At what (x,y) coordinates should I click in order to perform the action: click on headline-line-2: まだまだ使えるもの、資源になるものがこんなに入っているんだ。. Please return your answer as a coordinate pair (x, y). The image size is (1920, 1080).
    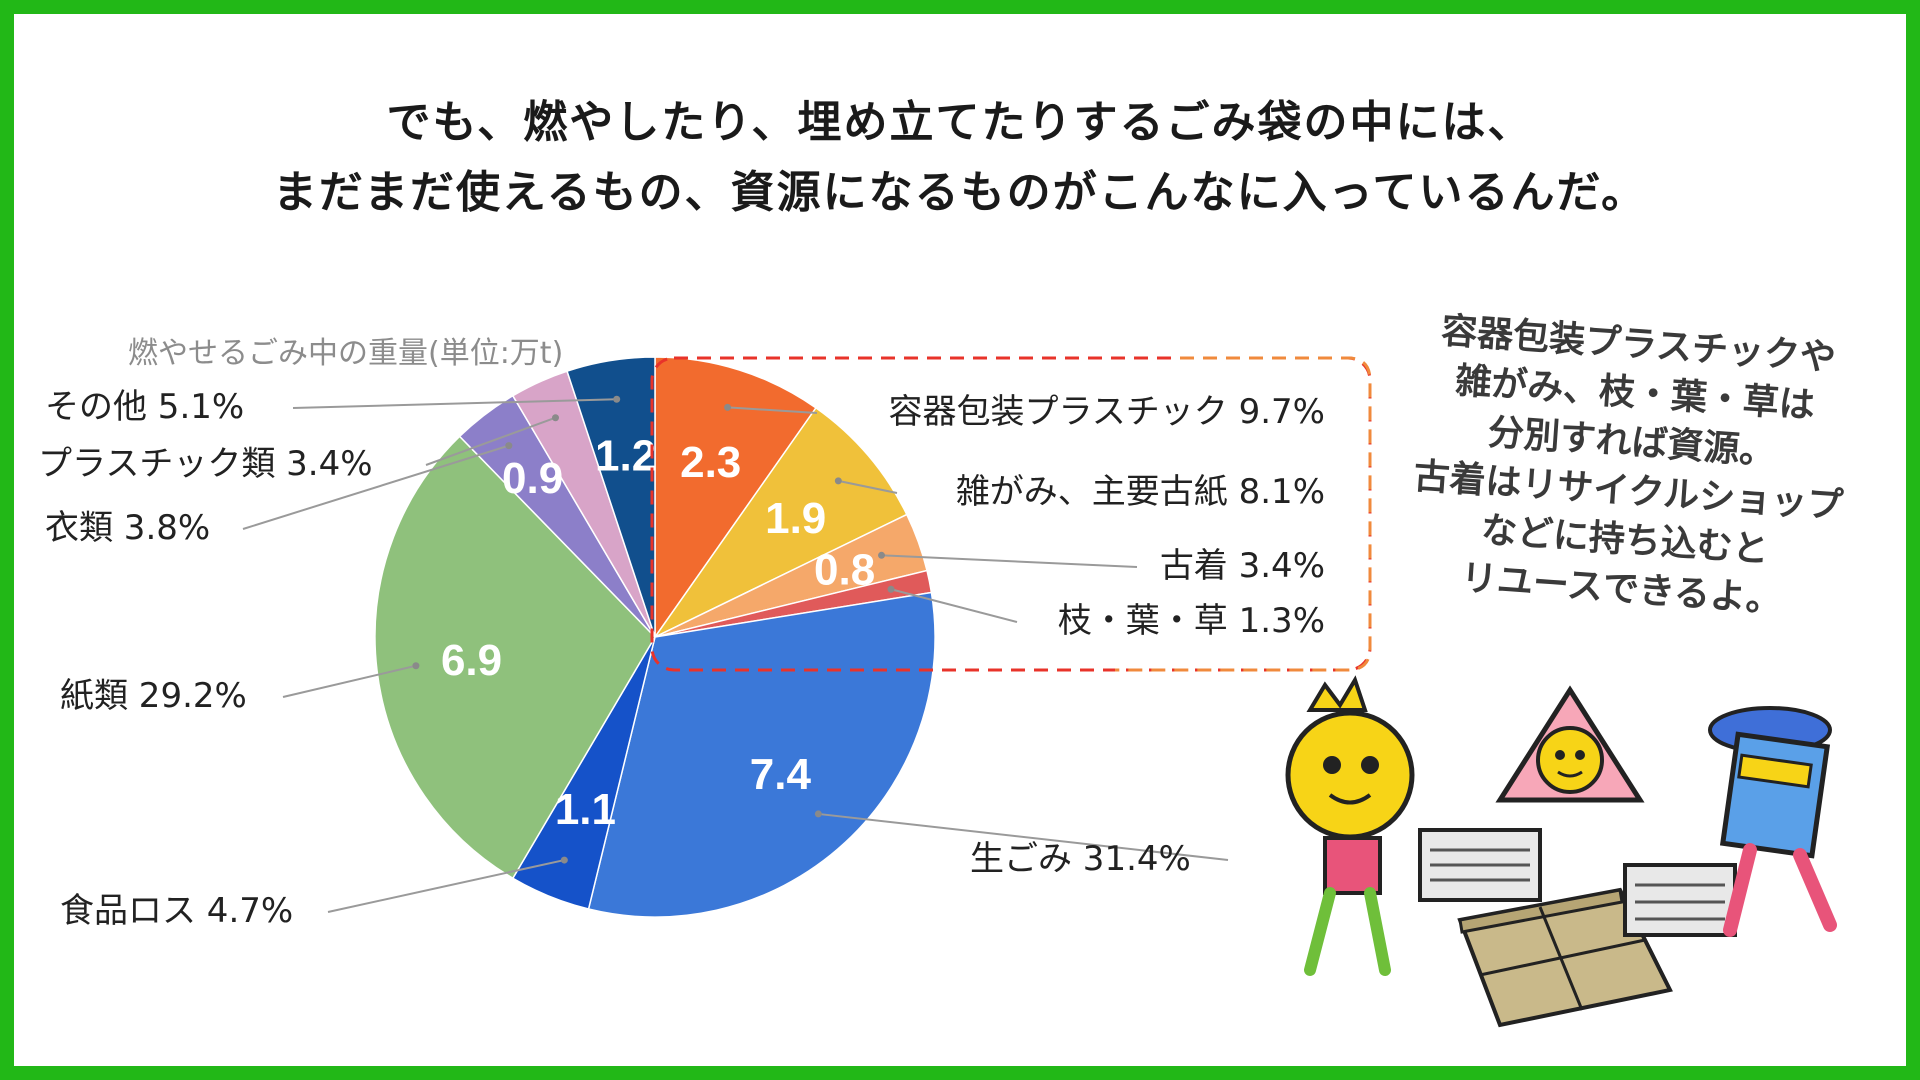
    Looking at the image, I should click on (960, 192).